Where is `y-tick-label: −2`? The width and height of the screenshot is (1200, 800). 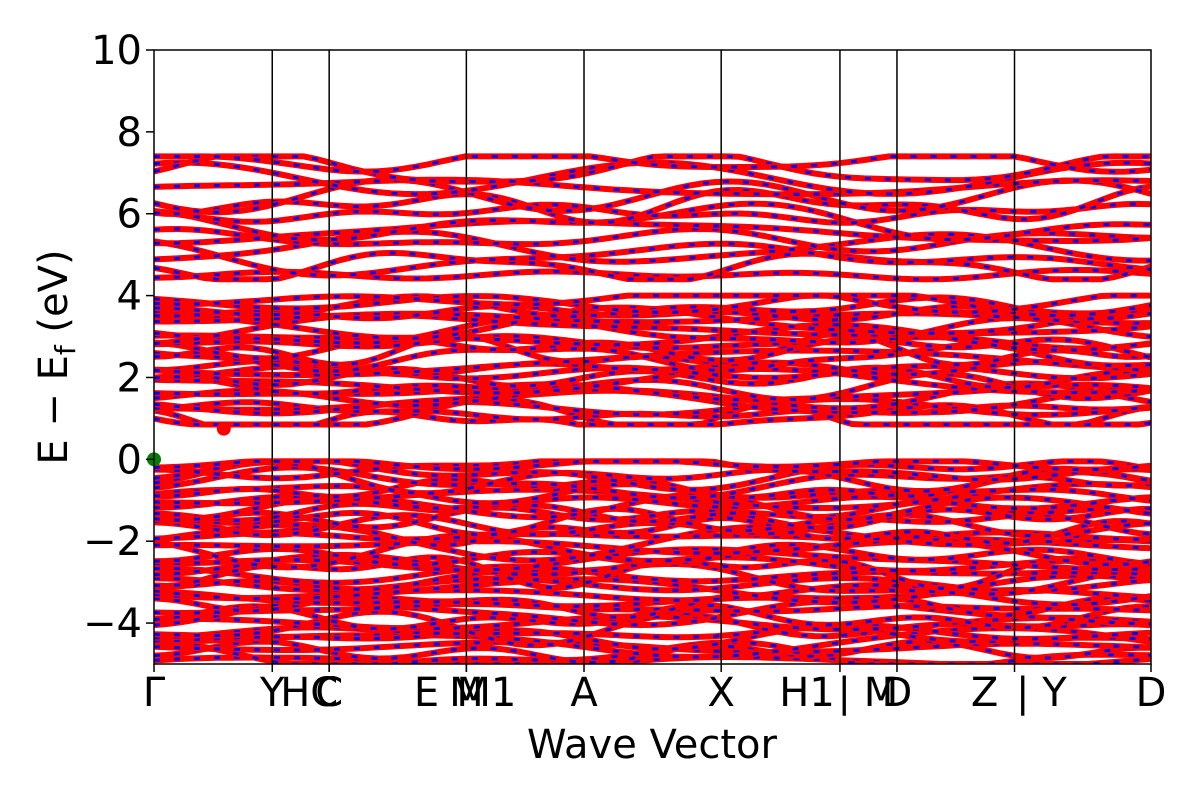
y-tick-label: −2 is located at coordinates (112, 542).